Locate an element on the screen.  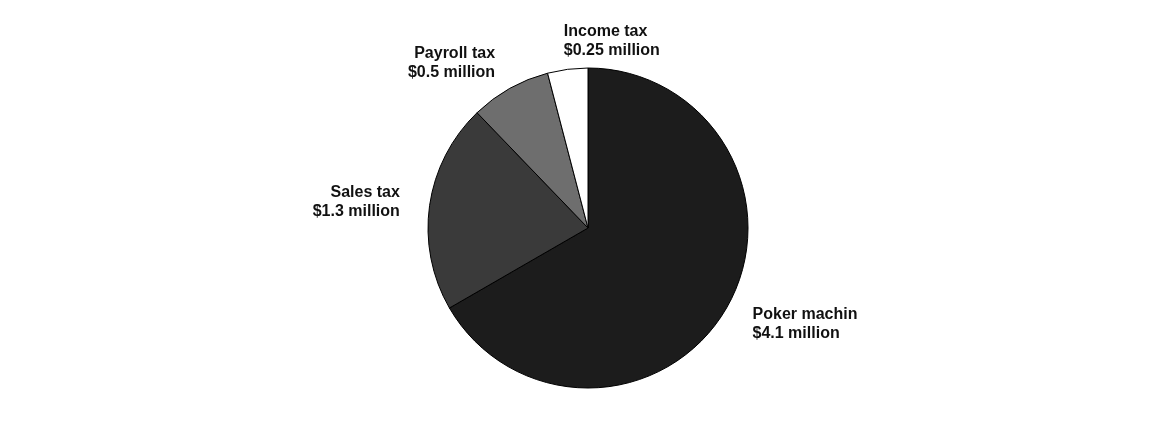
data-label: $0.5 million is located at coordinates (451, 72).